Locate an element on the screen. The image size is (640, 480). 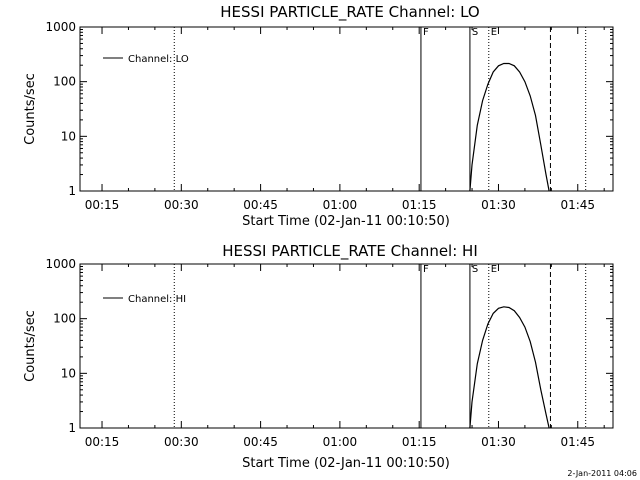
legend-entry: Channel: HI is located at coordinates (157, 299).